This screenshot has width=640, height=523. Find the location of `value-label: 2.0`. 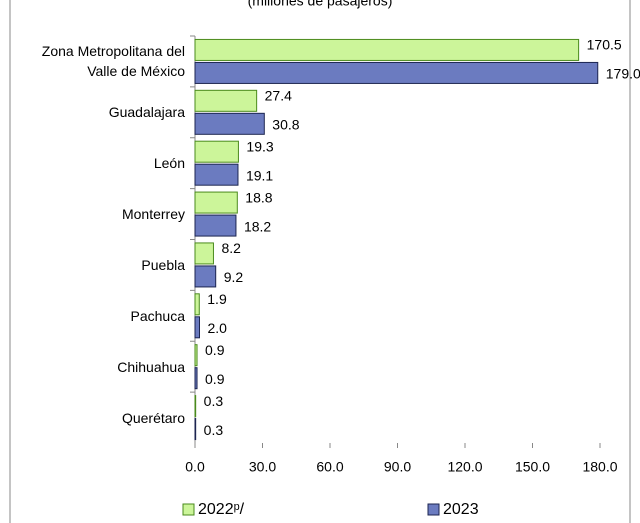

value-label: 2.0 is located at coordinates (218, 328).